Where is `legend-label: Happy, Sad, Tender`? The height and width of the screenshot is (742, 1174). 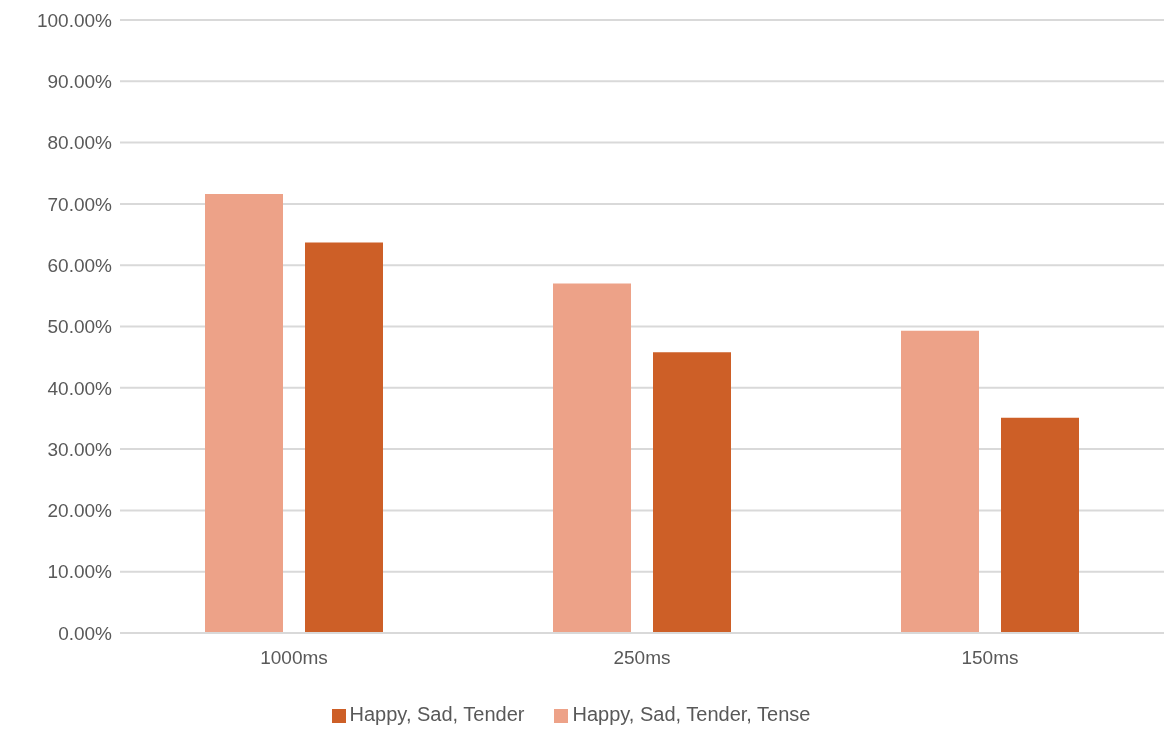
legend-label: Happy, Sad, Tender is located at coordinates (437, 714).